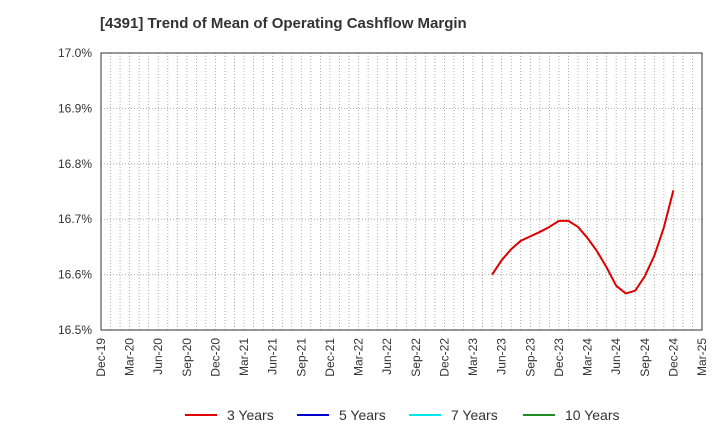 Image resolution: width=720 pixels, height=440 pixels. What do you see at coordinates (359, 357) in the screenshot?
I see `x-tick-label: Mar-22` at bounding box center [359, 357].